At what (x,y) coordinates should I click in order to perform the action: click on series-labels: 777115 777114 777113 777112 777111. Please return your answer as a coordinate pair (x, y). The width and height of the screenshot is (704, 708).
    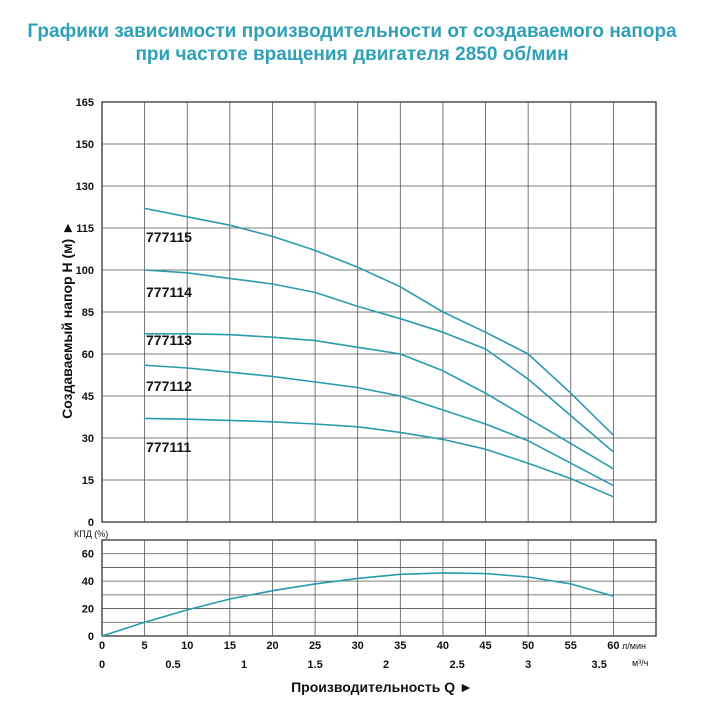
    Looking at the image, I should click on (169, 342).